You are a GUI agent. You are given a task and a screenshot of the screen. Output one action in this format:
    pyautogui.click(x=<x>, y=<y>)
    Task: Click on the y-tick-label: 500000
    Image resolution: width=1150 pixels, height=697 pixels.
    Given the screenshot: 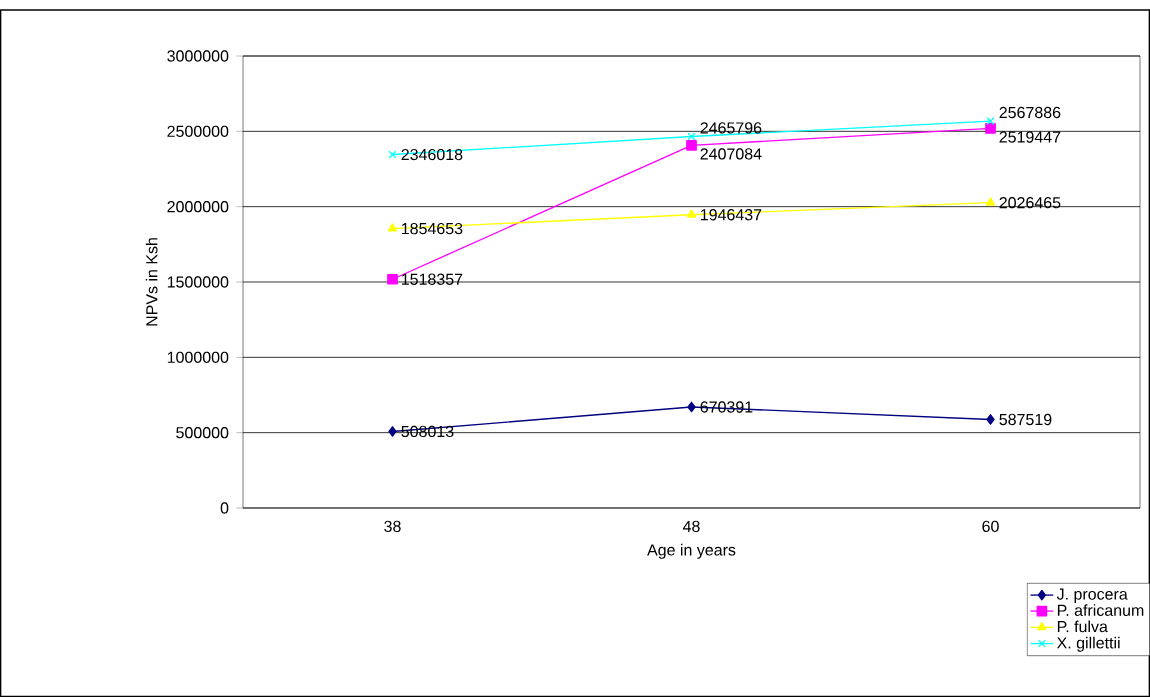 What is the action you would take?
    pyautogui.click(x=202, y=433)
    